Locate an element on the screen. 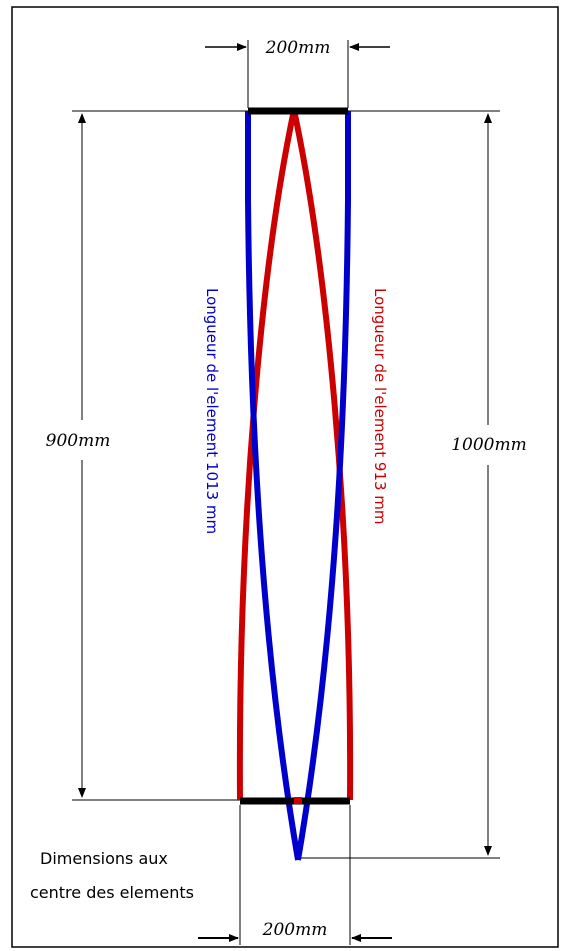 The height and width of the screenshot is (951, 573). bottom-width-label: 200mm is located at coordinates (295, 930).